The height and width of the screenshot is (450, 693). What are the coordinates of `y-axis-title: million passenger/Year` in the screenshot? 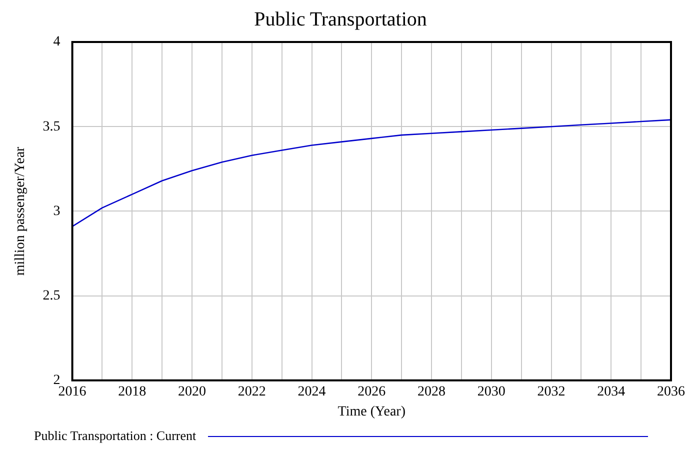 It's located at (20, 211).